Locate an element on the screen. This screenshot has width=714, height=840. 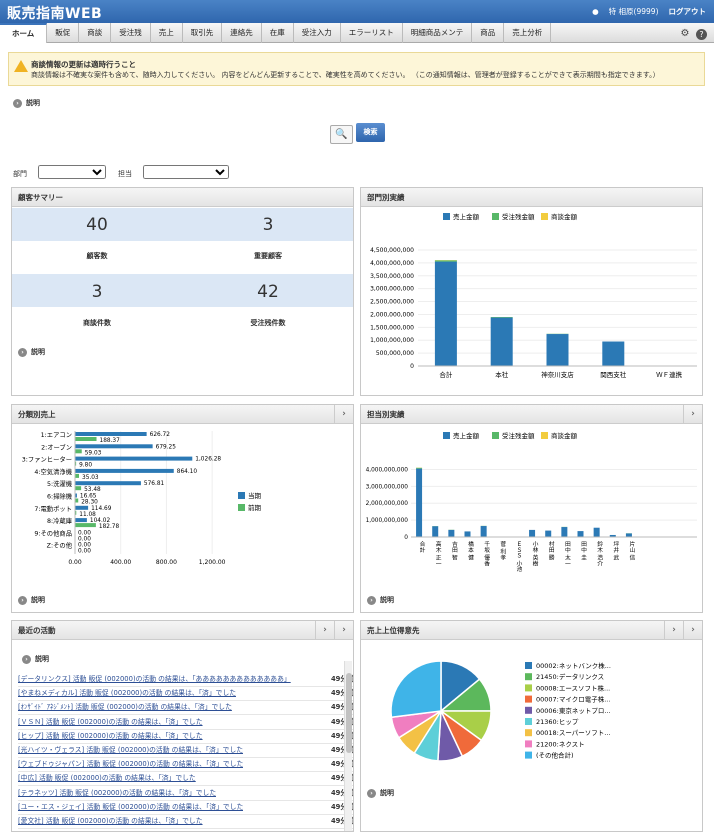
y-tick-label: 1:エアコン is located at coordinates (56, 435).